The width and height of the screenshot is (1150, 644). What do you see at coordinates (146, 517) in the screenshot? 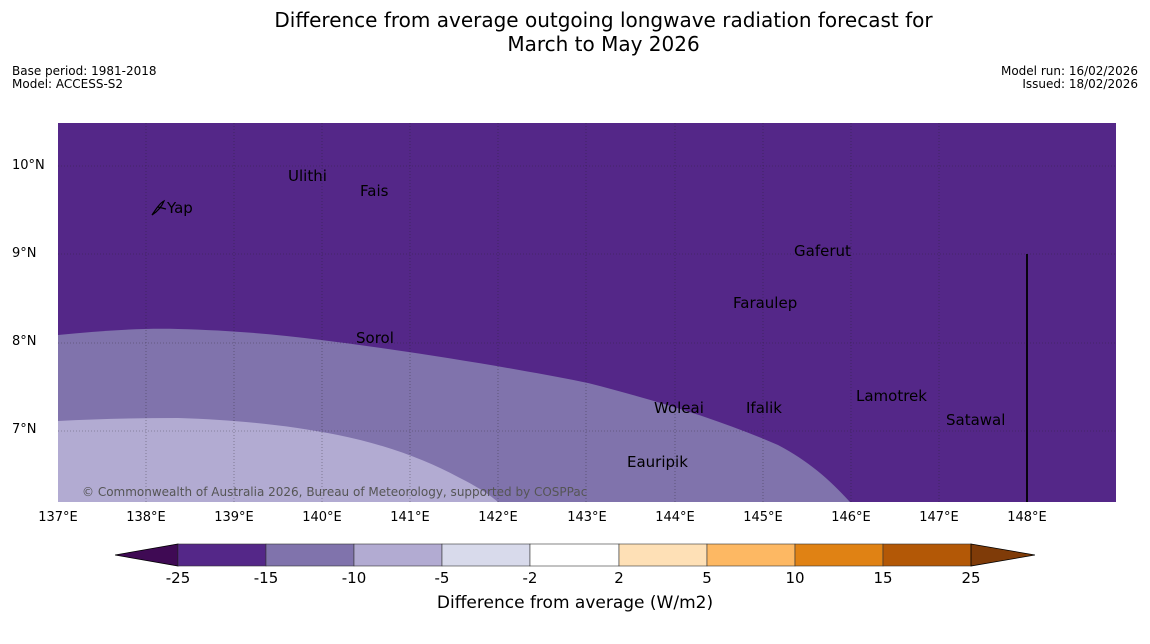
I see `lon-label-138e: 138°E` at bounding box center [146, 517].